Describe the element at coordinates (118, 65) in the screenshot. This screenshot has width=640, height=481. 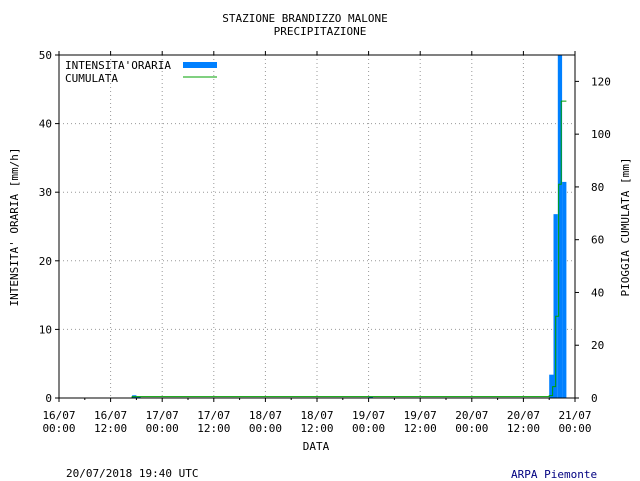
I see `legend-label-intensity: INTENSITA'ORARIA` at that location.